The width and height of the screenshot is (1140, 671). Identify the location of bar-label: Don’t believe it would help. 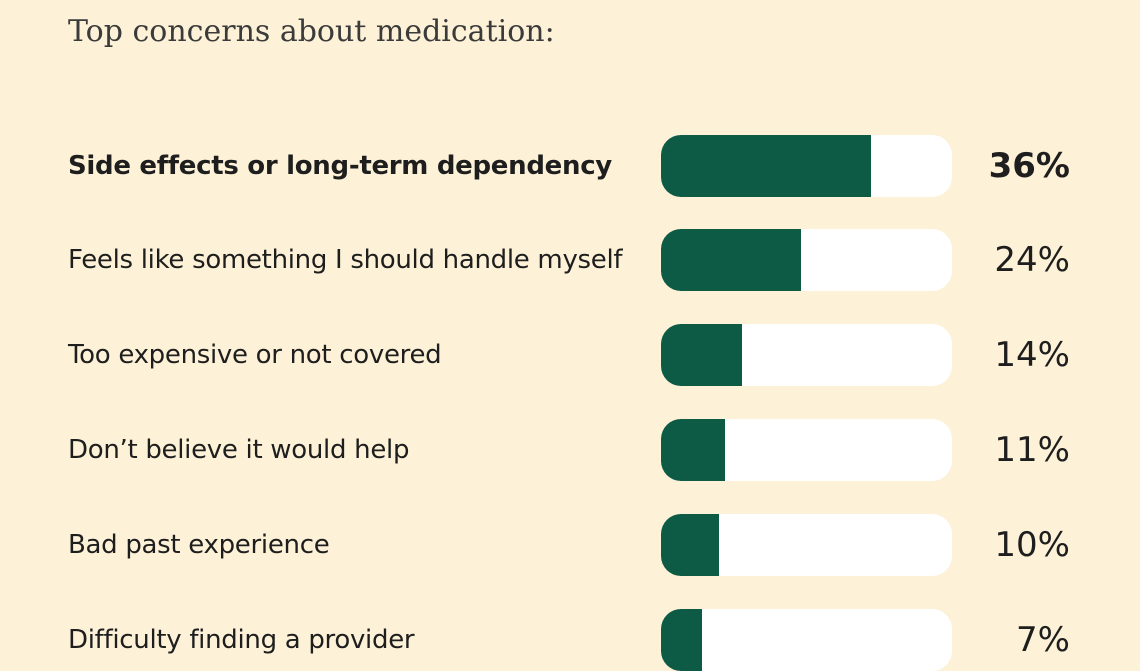
(239, 450).